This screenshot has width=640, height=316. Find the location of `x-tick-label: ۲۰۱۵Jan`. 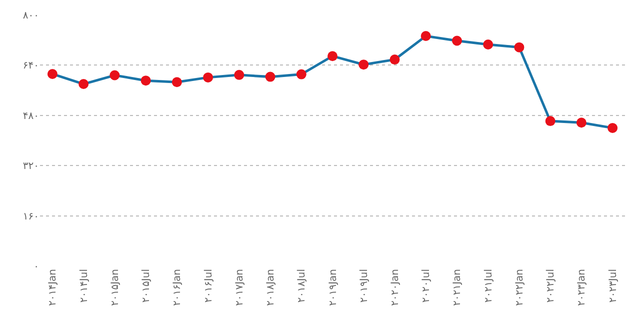

x-tick-label: ۲۰۱۵Jan is located at coordinates (115, 287).